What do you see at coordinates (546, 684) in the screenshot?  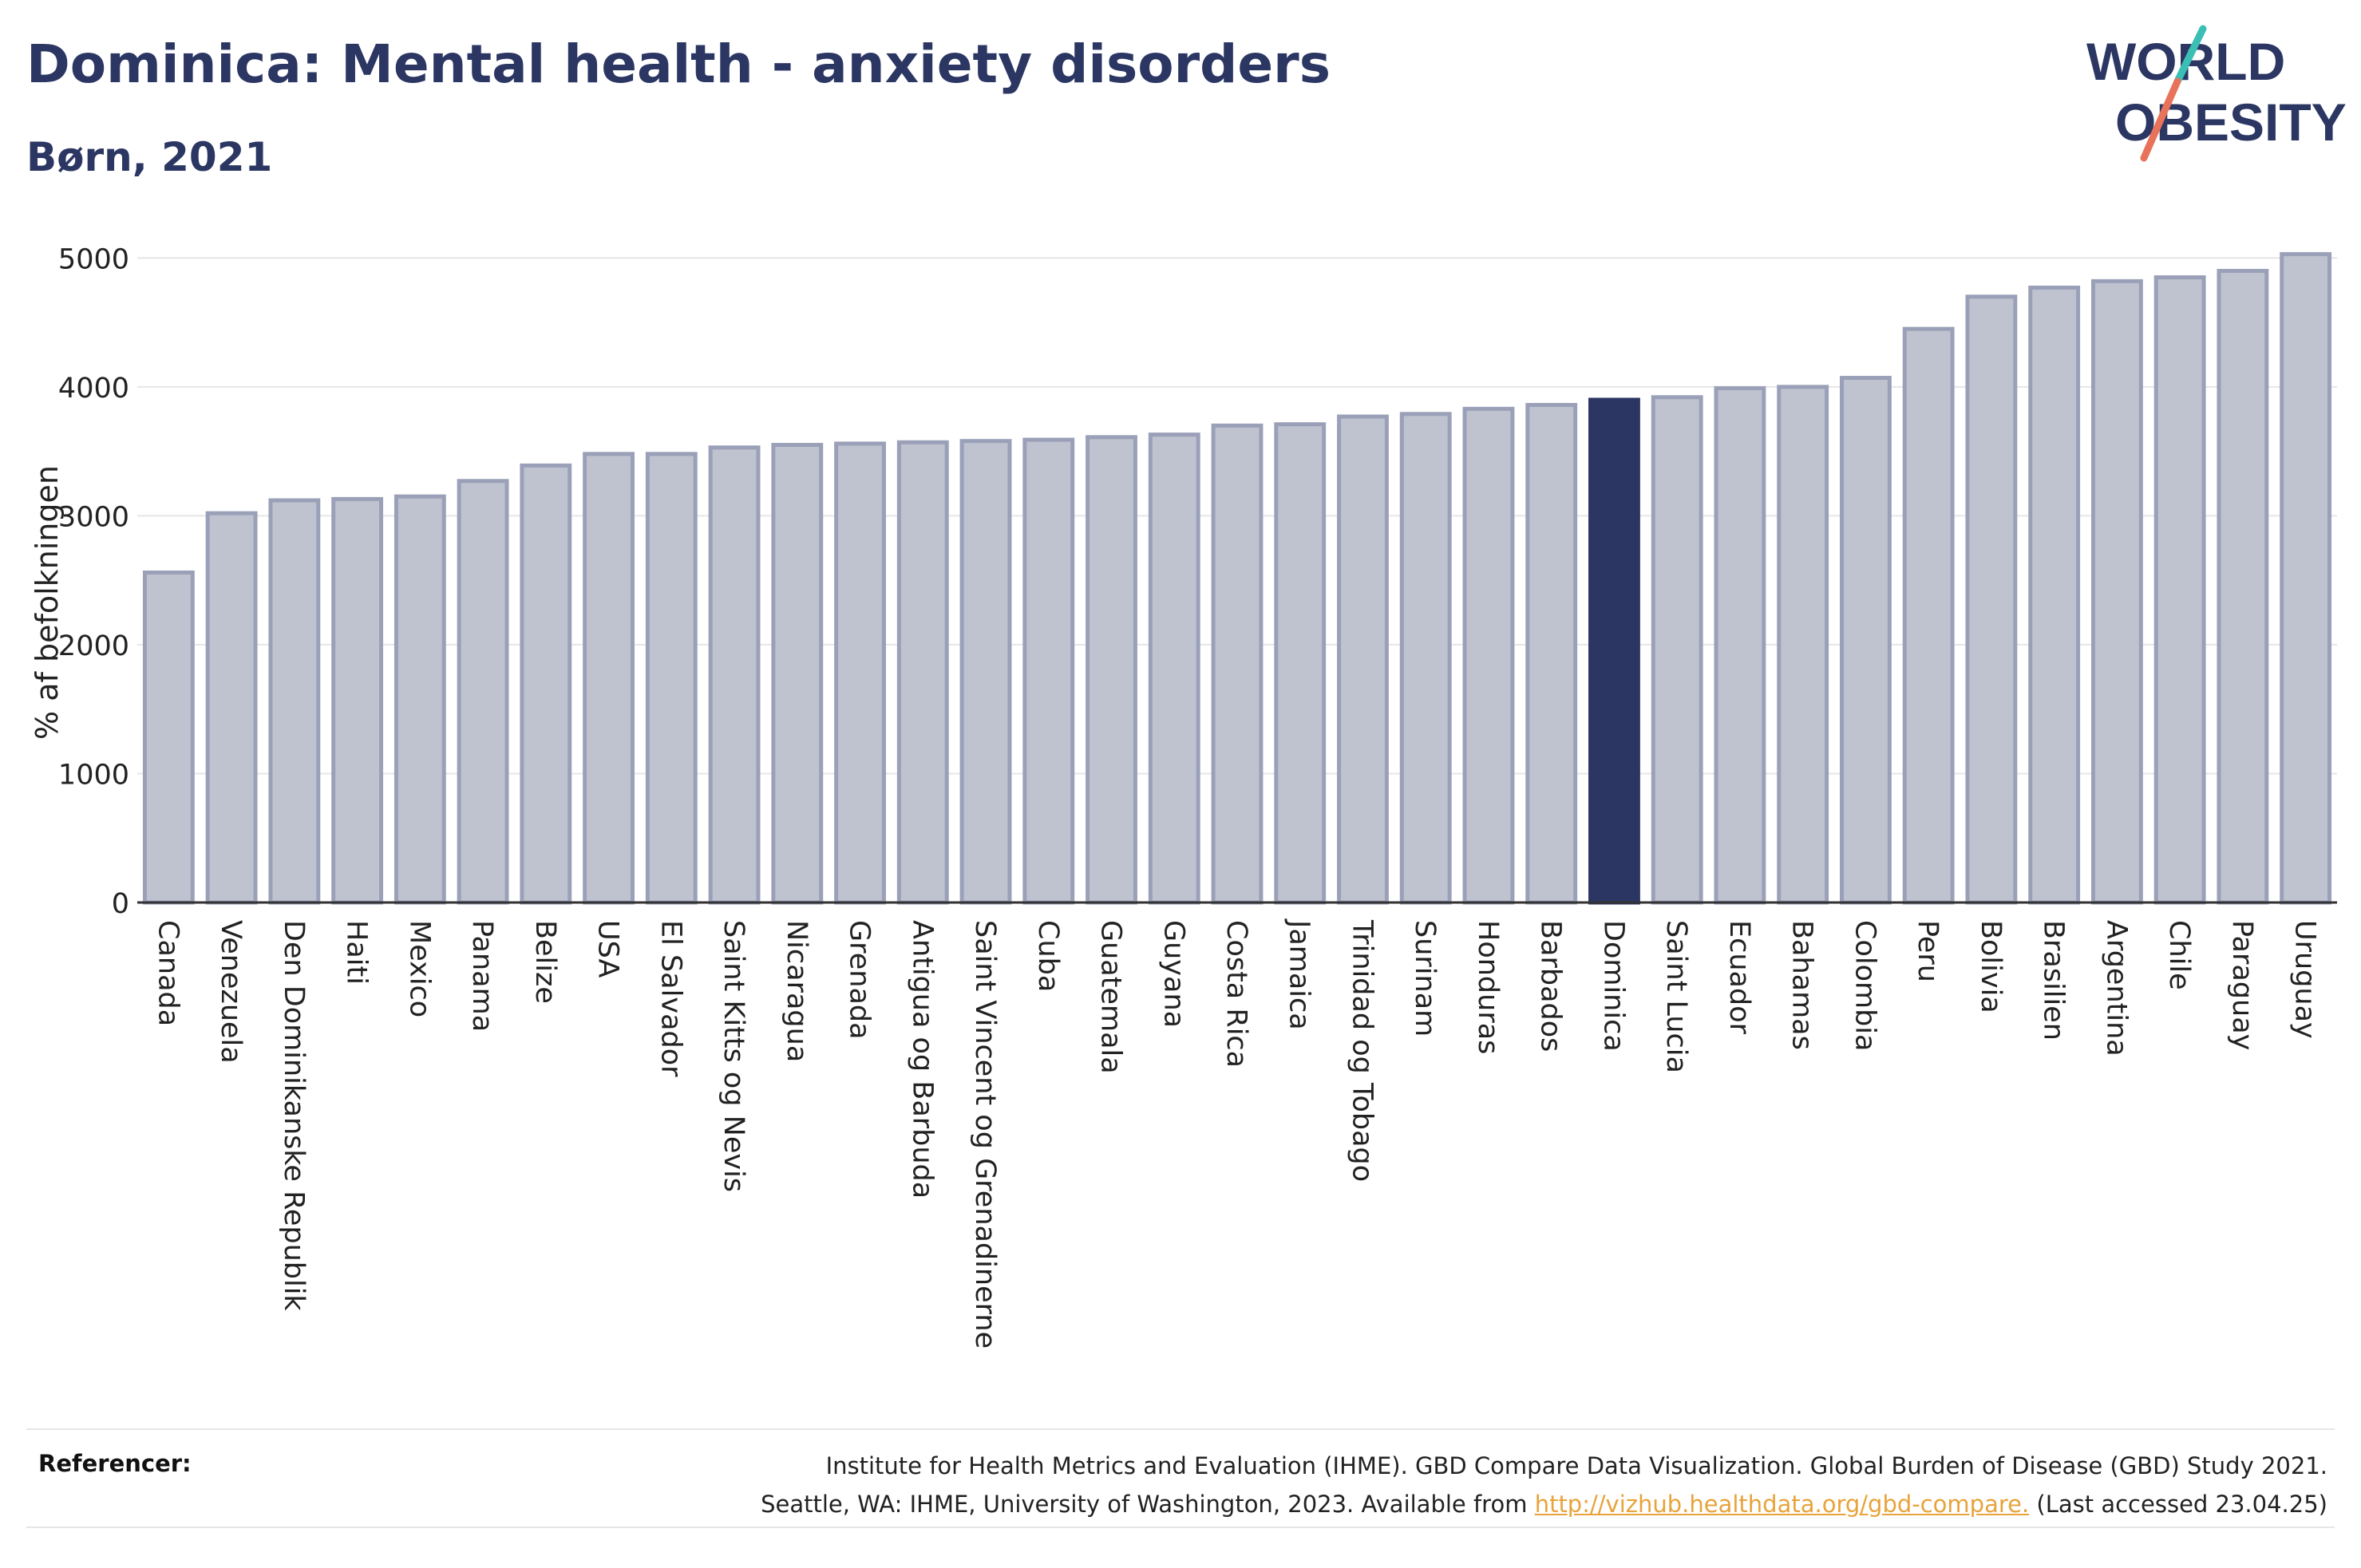 I see `bar-belize` at bounding box center [546, 684].